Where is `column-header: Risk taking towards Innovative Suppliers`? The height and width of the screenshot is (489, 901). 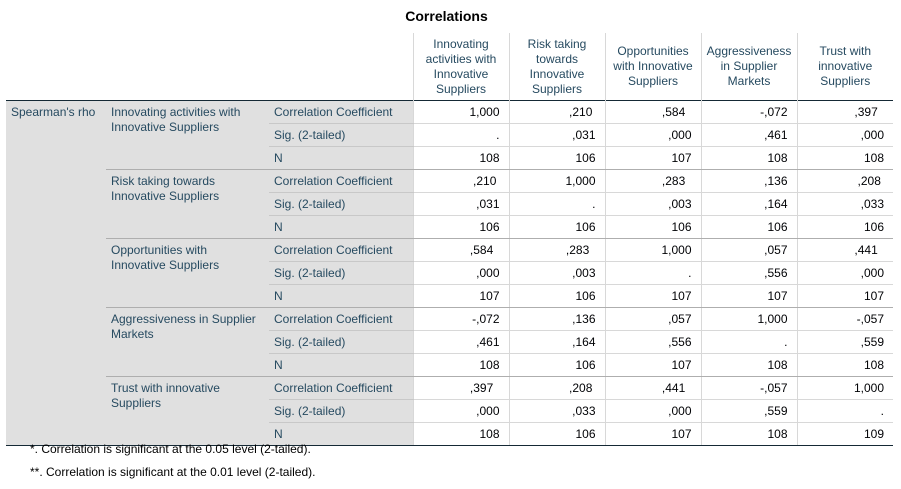
column-header: Risk taking towards Innovative Suppliers is located at coordinates (556, 67).